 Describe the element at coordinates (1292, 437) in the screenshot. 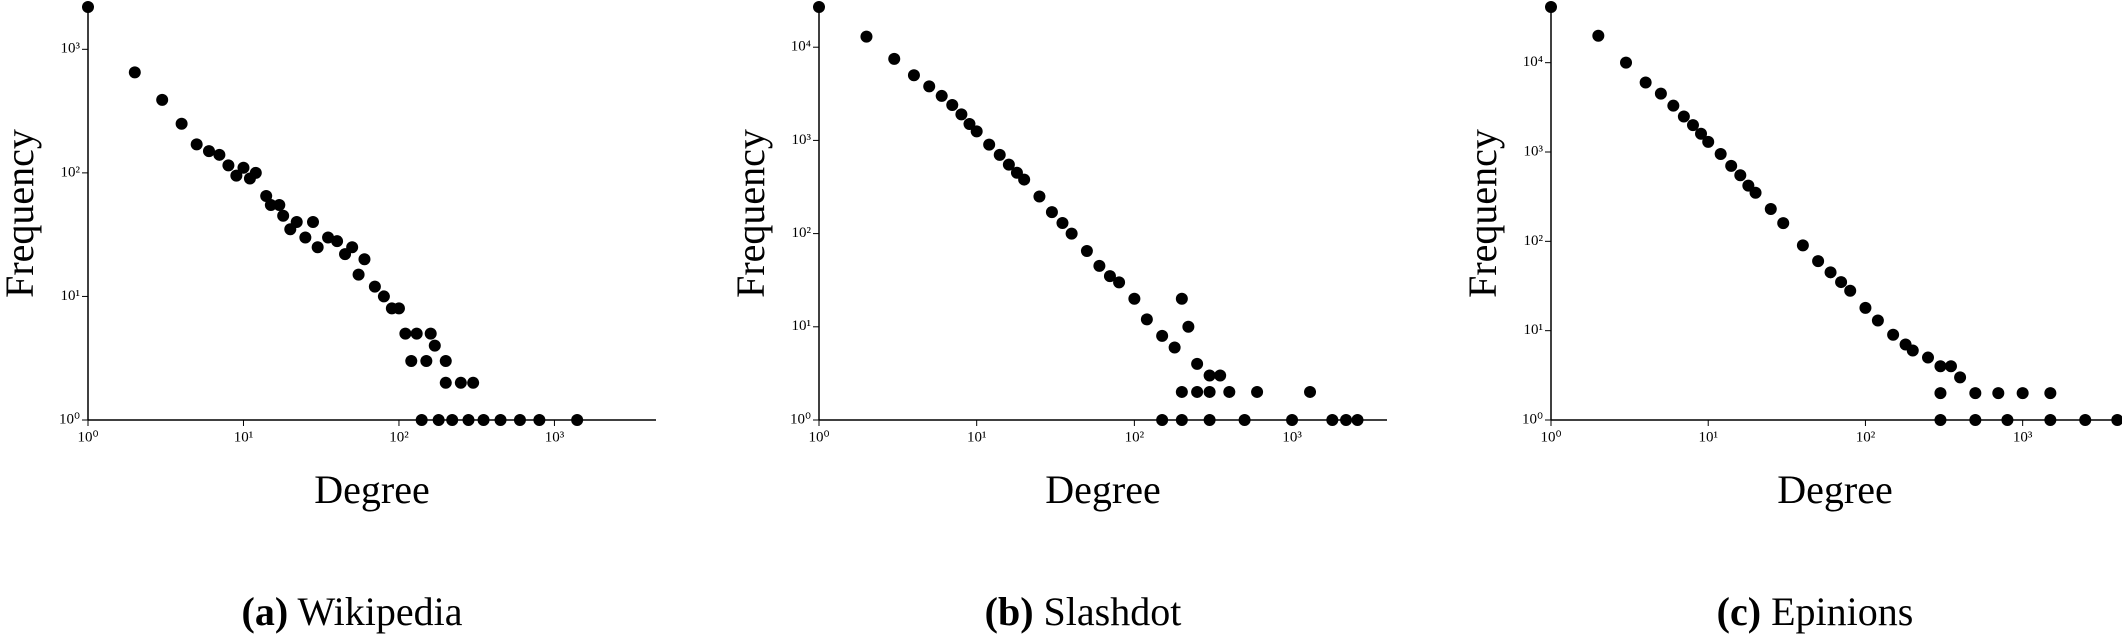

I see `x-tick-label: 10³` at that location.